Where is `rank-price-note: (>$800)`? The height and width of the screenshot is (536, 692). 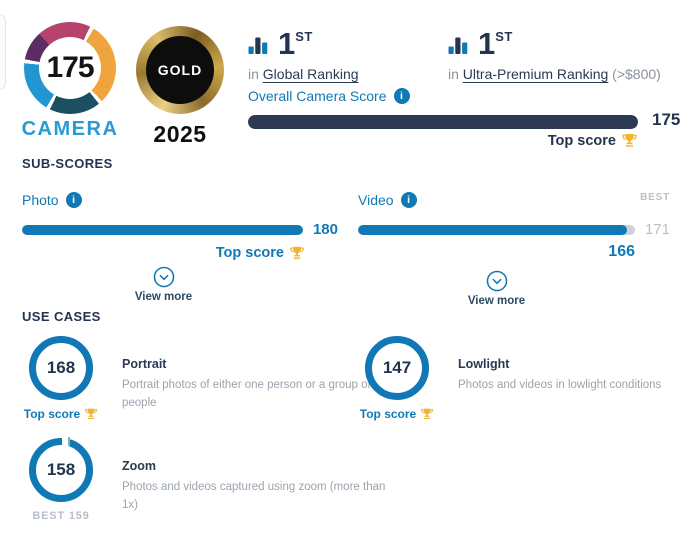 rank-price-note: (>$800) is located at coordinates (636, 74).